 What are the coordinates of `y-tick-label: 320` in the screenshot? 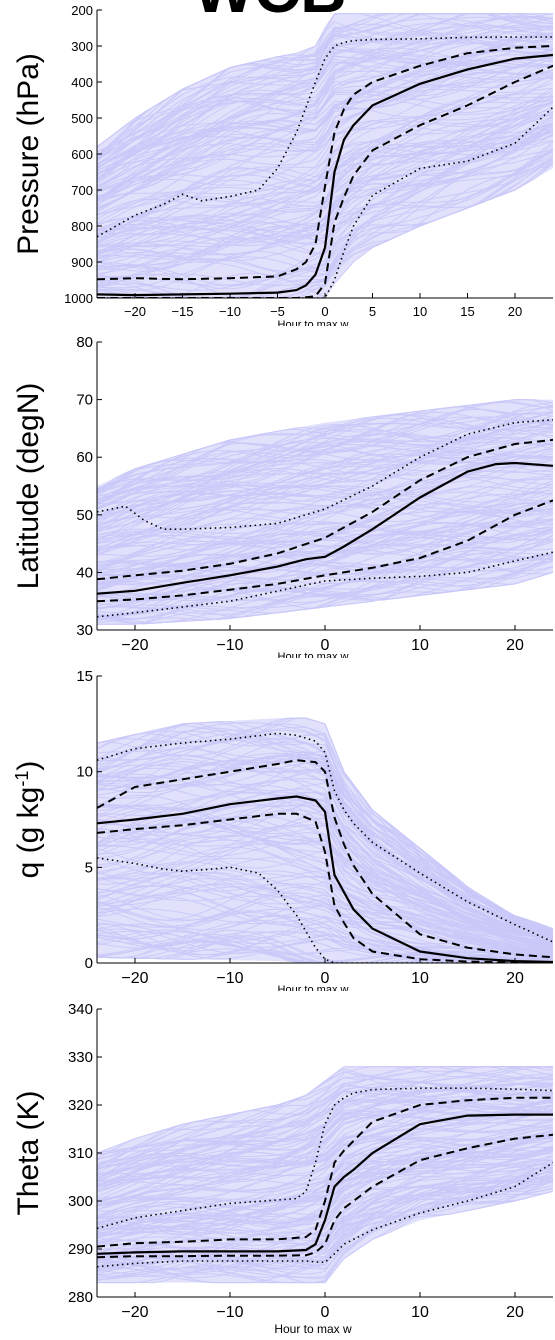 It's located at (80, 1105).